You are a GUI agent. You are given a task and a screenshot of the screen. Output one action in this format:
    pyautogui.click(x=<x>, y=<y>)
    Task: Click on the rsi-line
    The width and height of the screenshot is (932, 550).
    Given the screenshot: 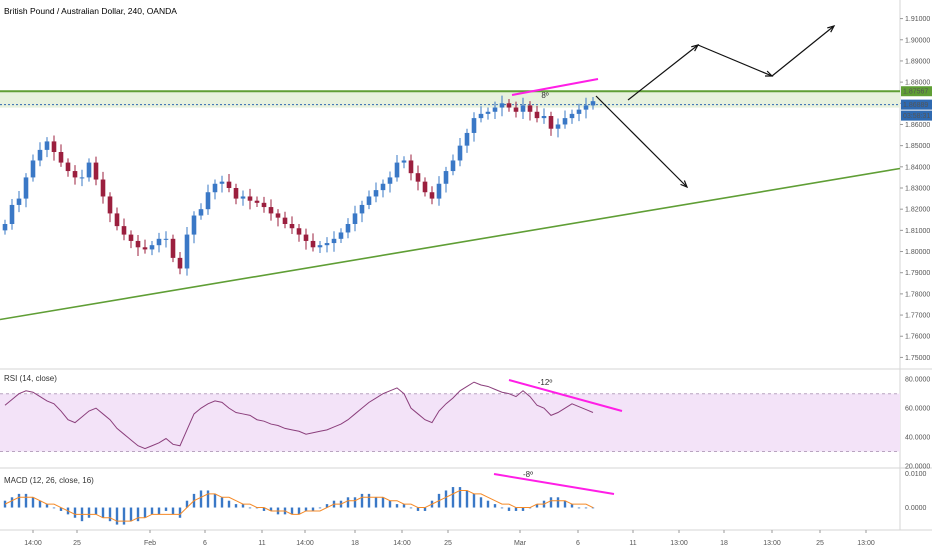 What is the action you would take?
    pyautogui.click(x=299, y=415)
    